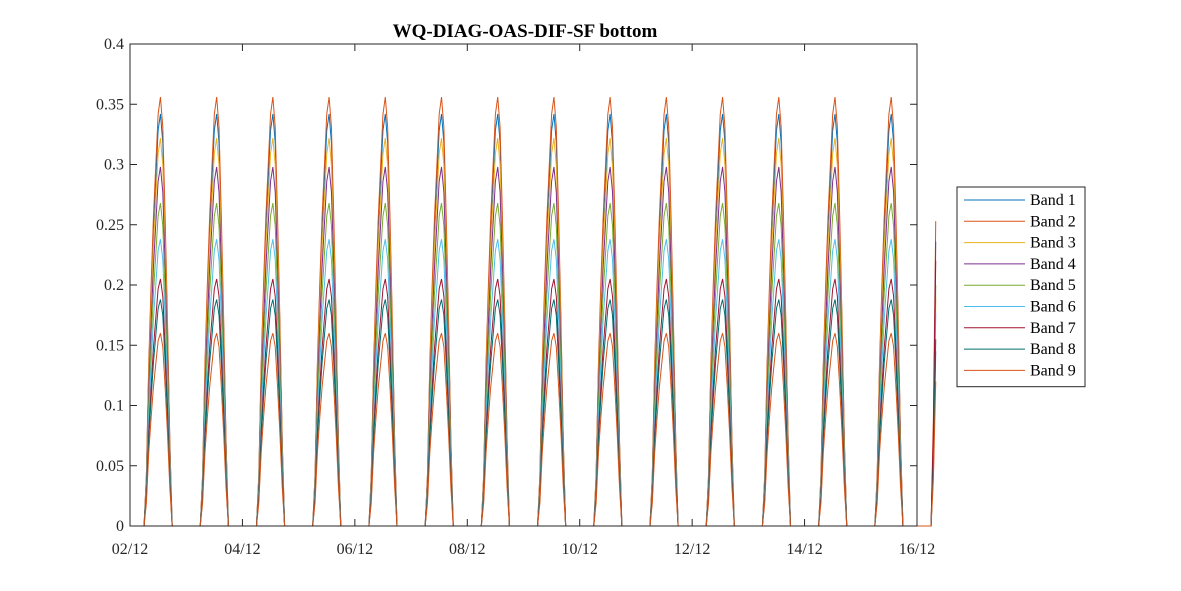 The image size is (1181, 591). I want to click on legend-label-9: Band 9, so click(1053, 370).